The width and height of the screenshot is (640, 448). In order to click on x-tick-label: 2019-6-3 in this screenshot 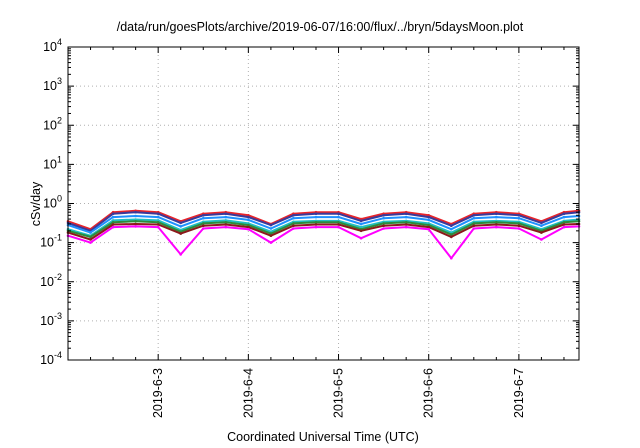, I will do `click(158, 393)`.